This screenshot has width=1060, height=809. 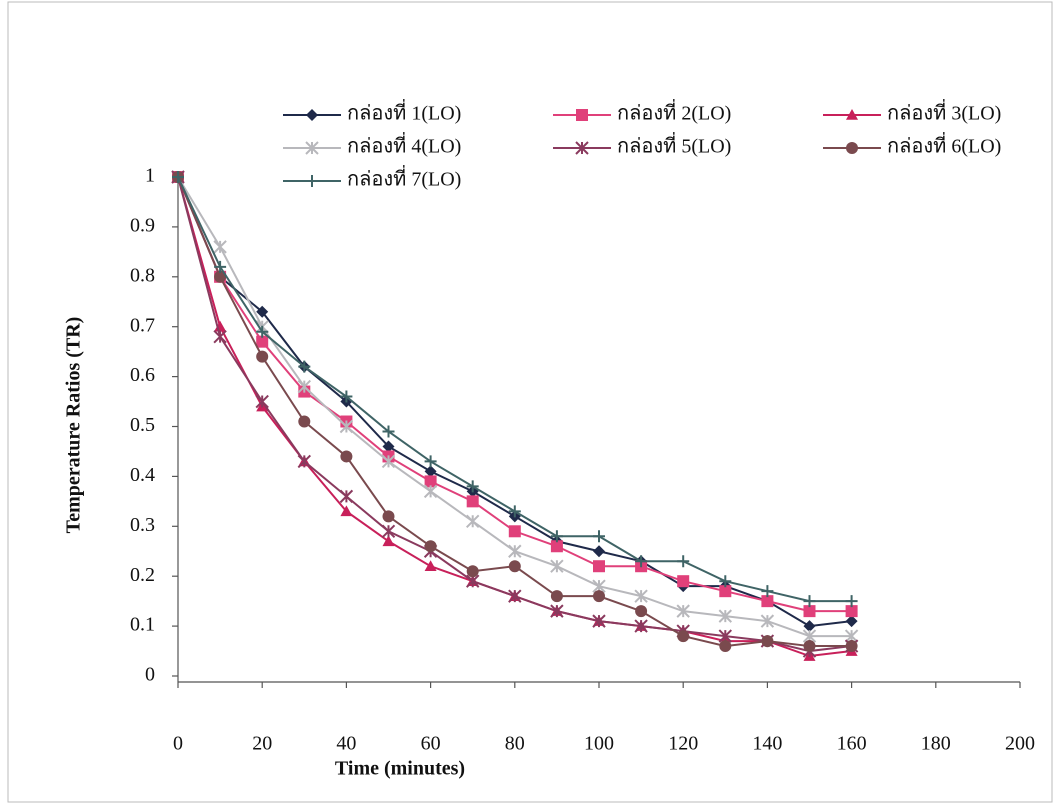 What do you see at coordinates (404, 145) in the screenshot?
I see `legend-label: กล่องที่ 4(LO)` at bounding box center [404, 145].